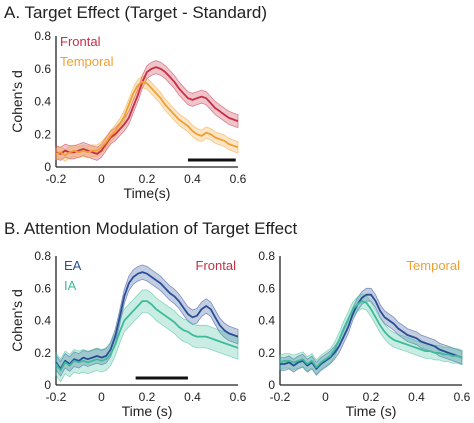  I want to click on legend-entry-frontal: Frontal, so click(80, 41).